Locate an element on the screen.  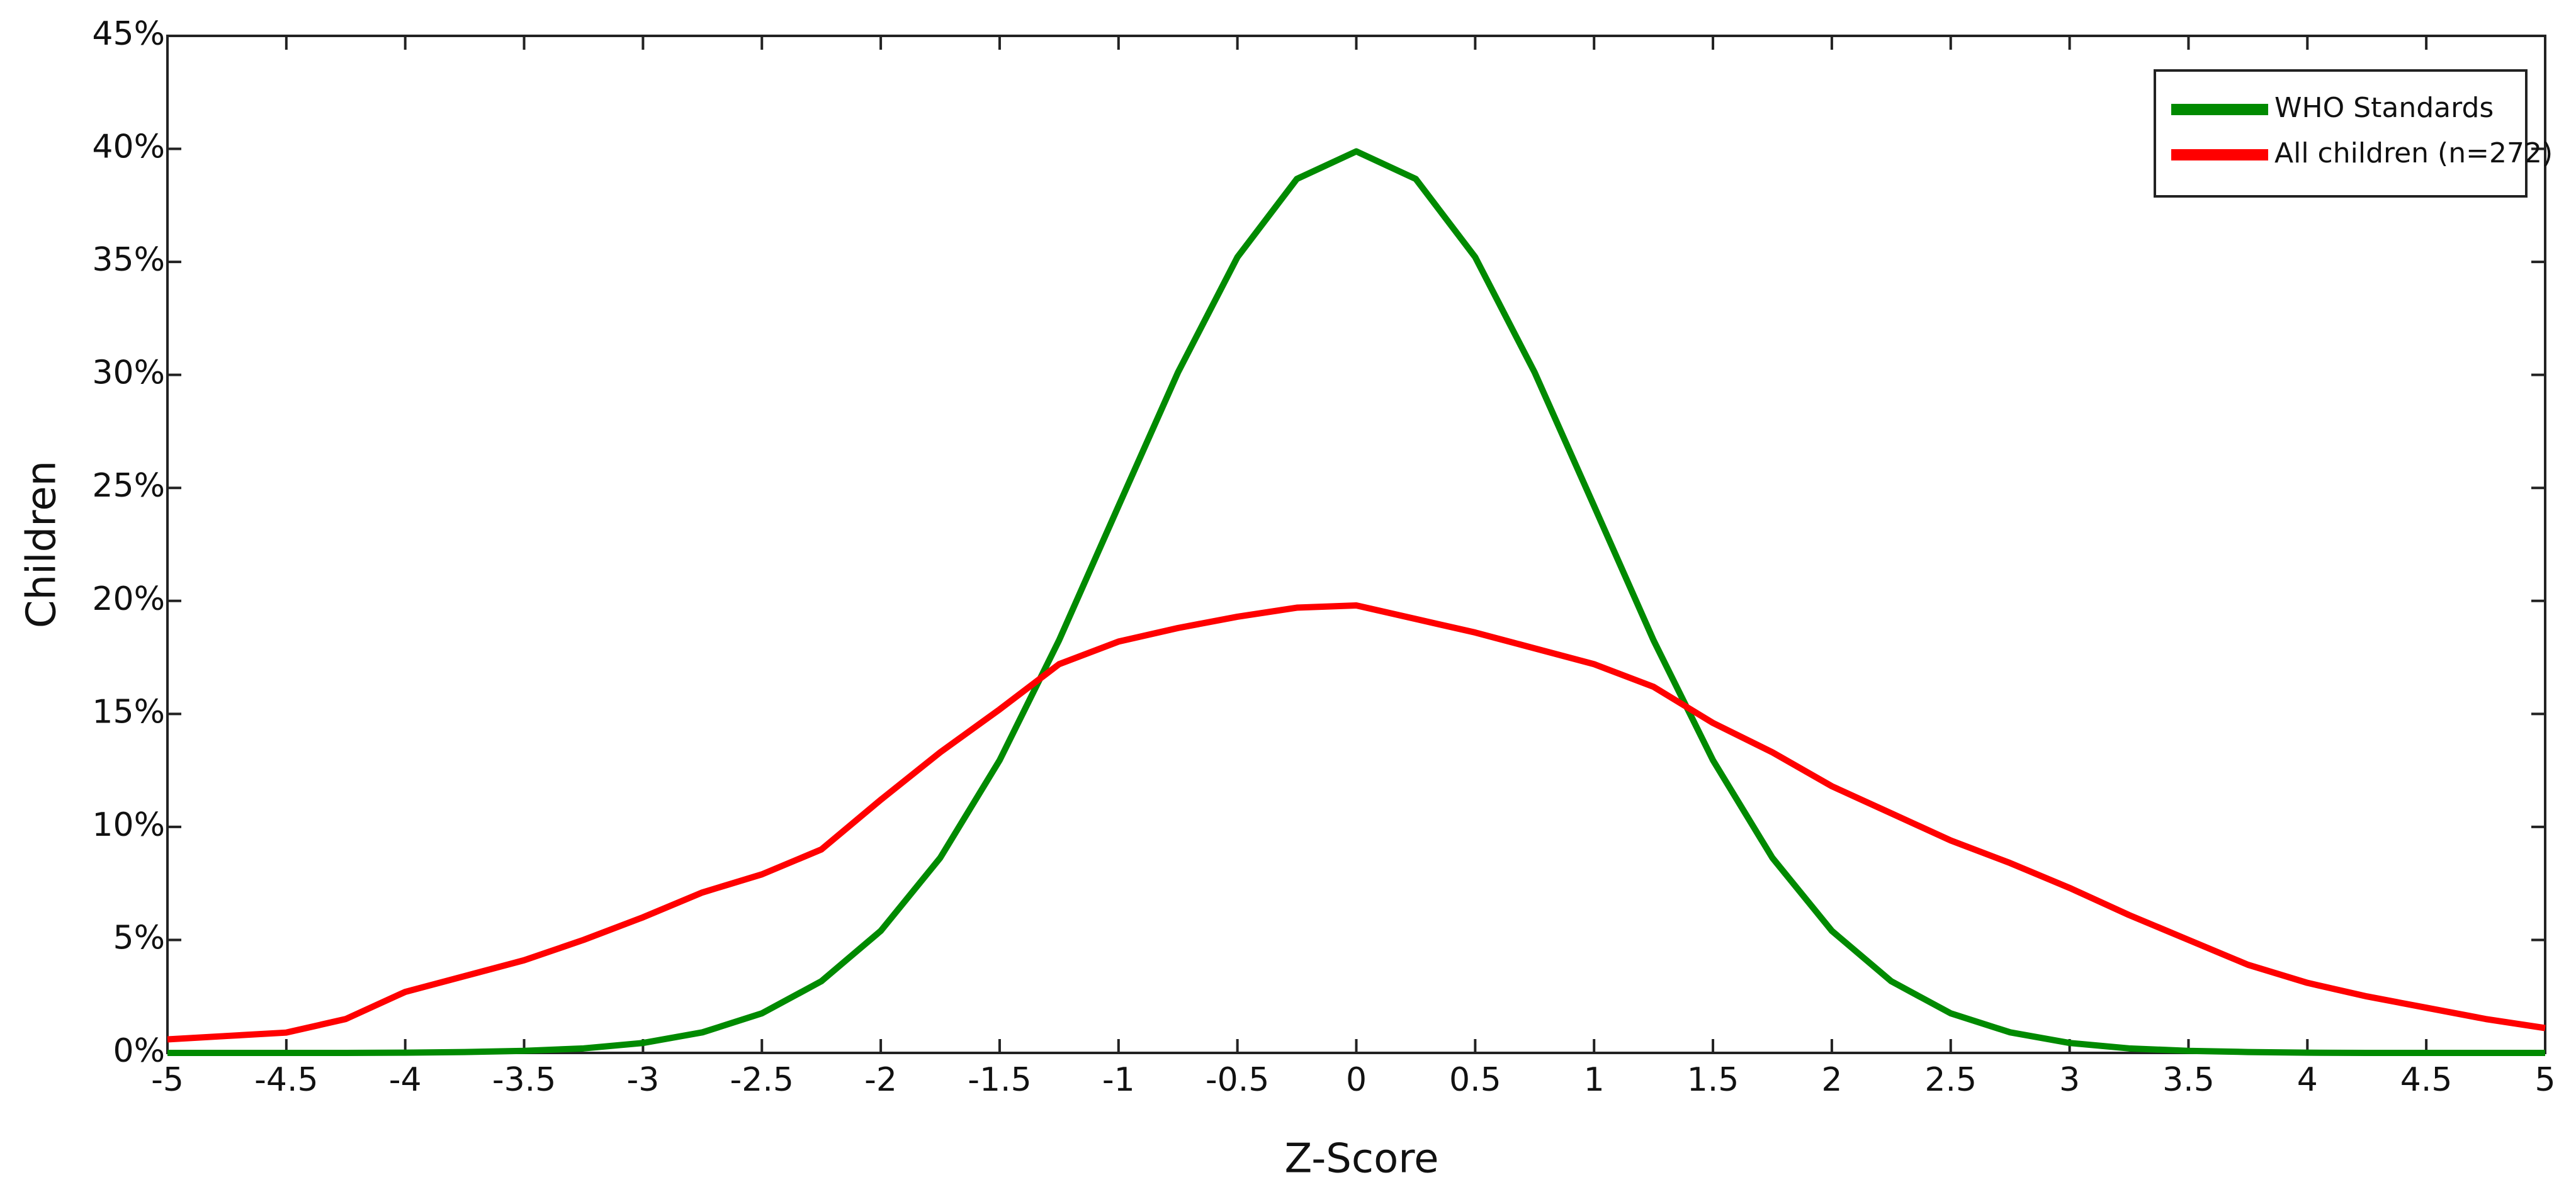
legend: WHO Standards All children (n=272) is located at coordinates (2353, 133).